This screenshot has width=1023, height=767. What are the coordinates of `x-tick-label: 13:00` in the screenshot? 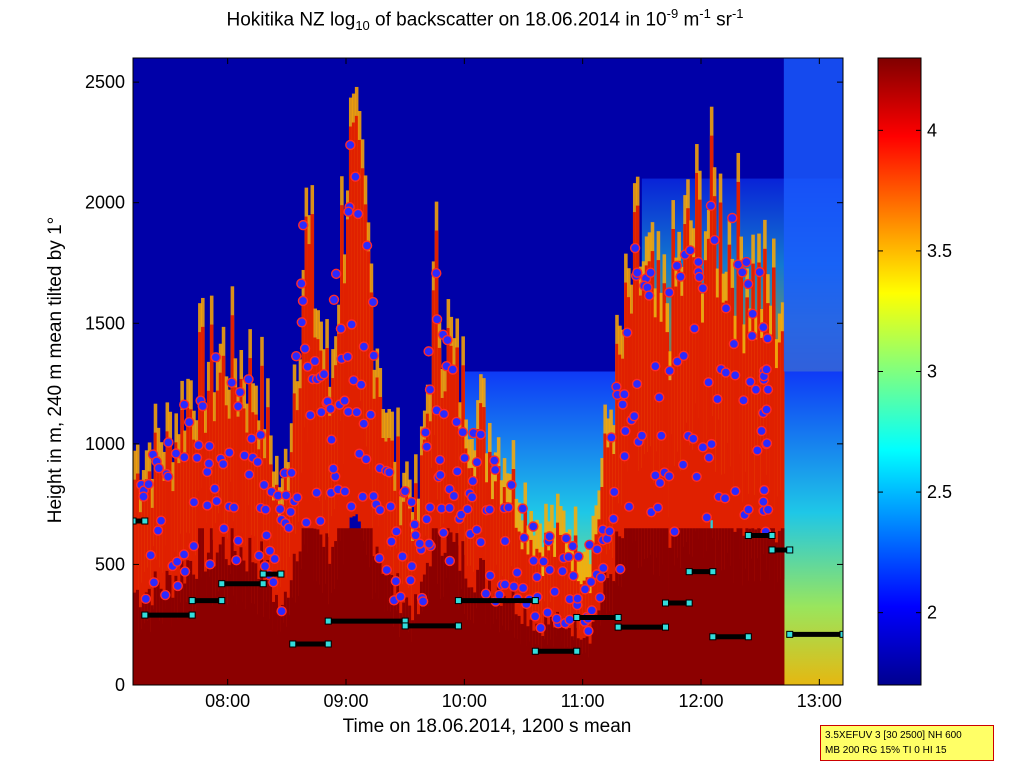 It's located at (819, 701).